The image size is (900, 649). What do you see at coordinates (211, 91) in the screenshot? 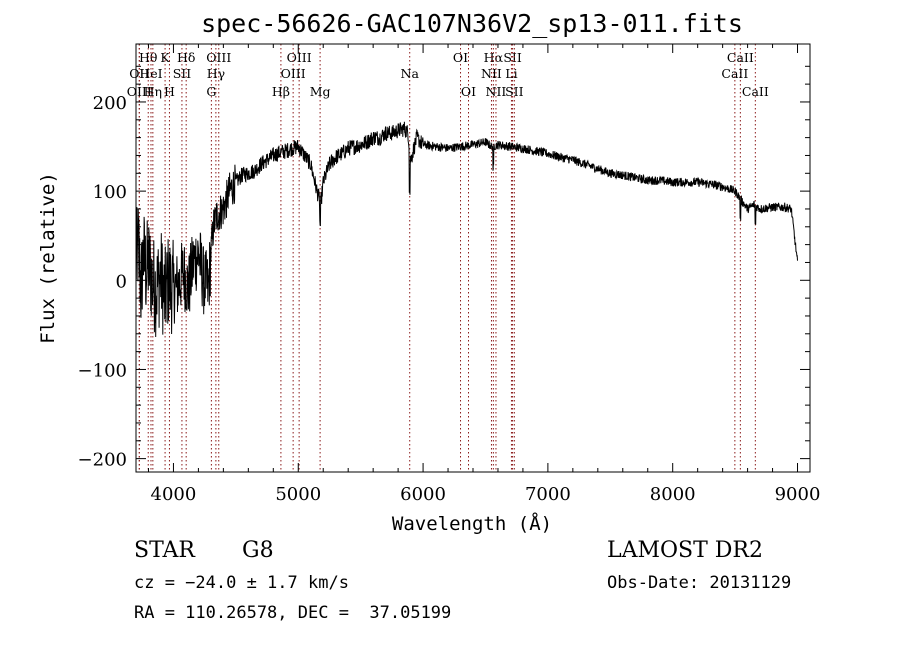
I see `line-marker-label: G` at bounding box center [211, 91].